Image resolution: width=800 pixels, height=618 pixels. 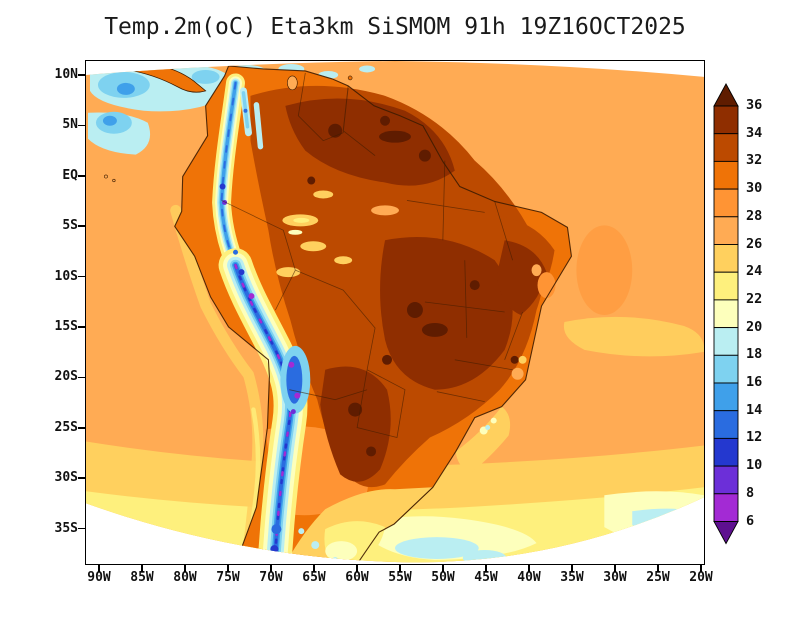 What do you see at coordinates (443, 577) in the screenshot?
I see `lon-tick-label: 50W` at bounding box center [443, 577].